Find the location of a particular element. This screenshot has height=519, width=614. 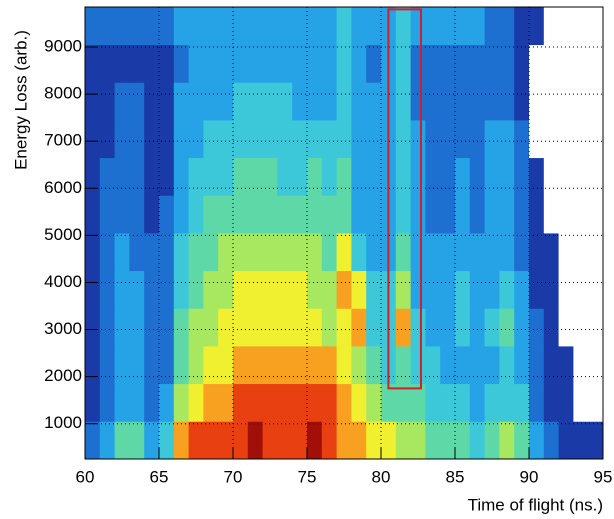

x-tick-label: 60 is located at coordinates (85, 476).